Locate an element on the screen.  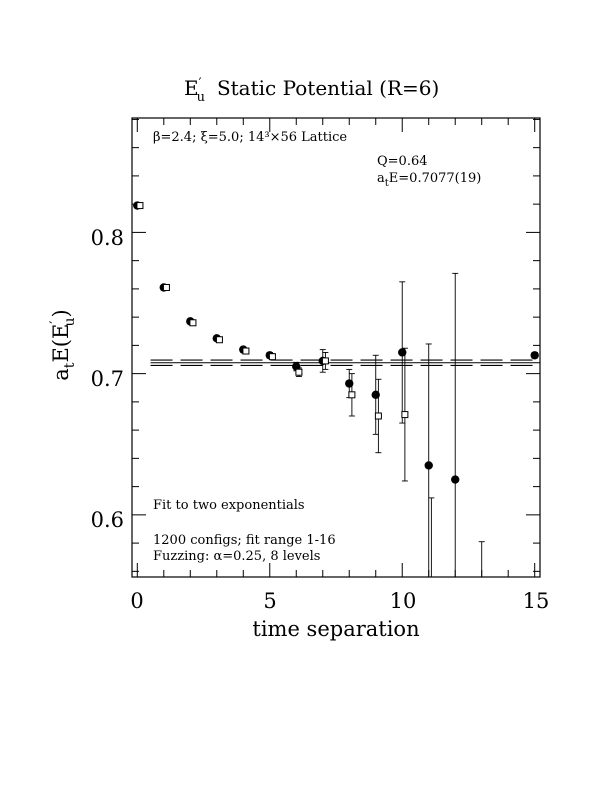
fit-annotation: Fit to two exponentials is located at coordinates (229, 505).